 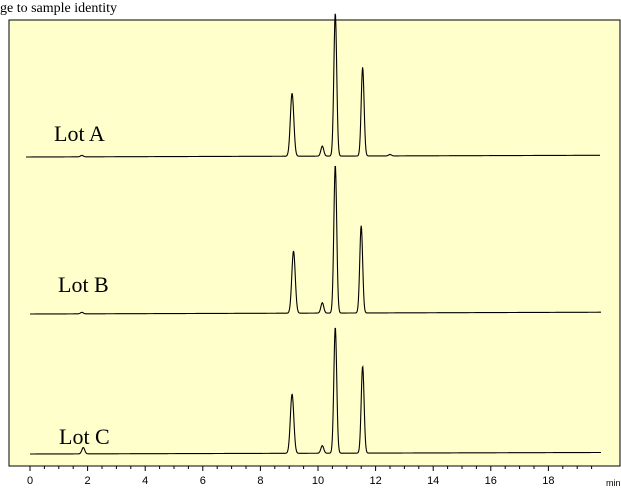 What do you see at coordinates (260, 481) in the screenshot?
I see `x-tick-label: 8` at bounding box center [260, 481].